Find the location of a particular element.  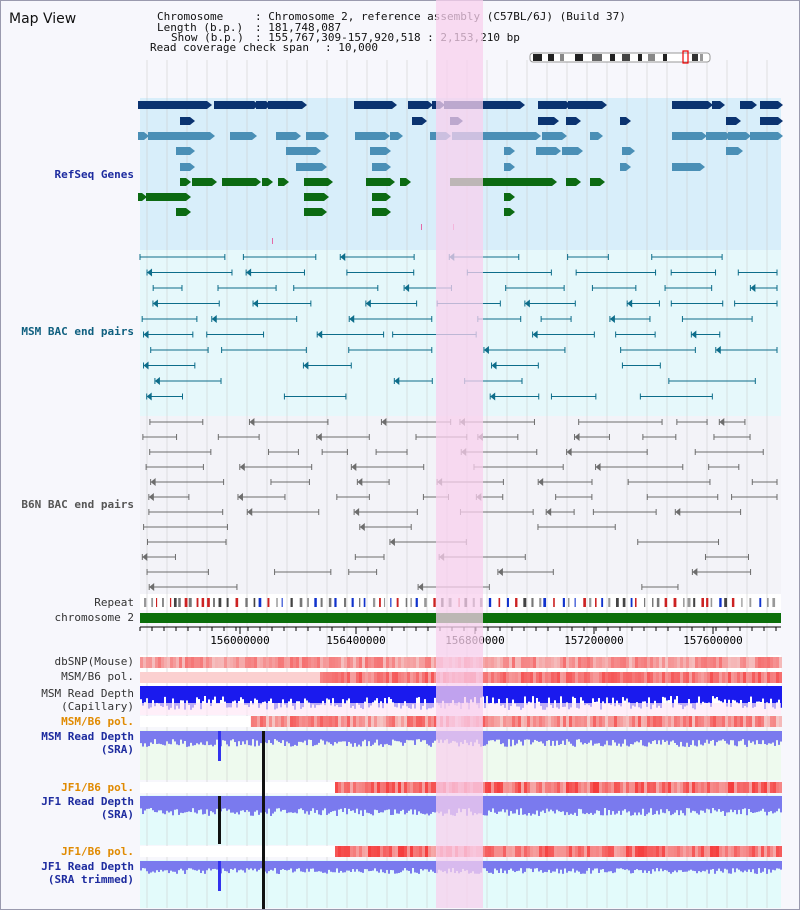

msm-bac-track is located at coordinates (458, 327).